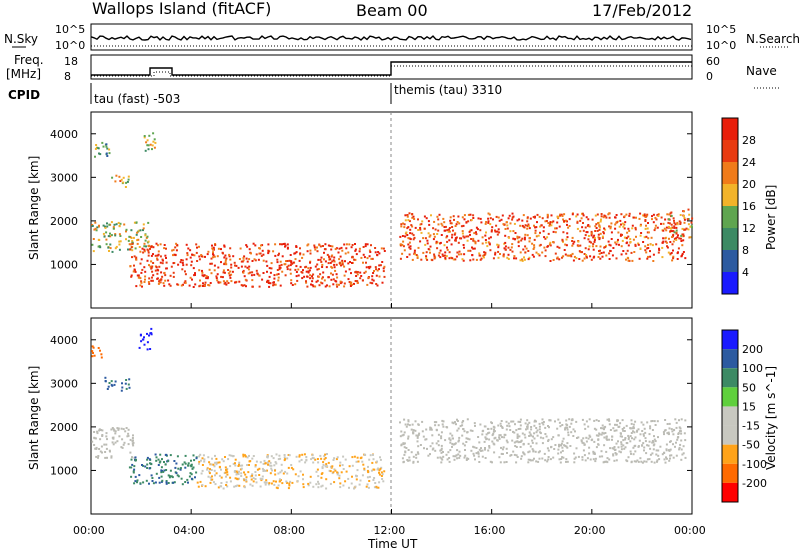 This screenshot has width=800, height=554. Describe the element at coordinates (730, 473) in the screenshot. I see `velocity-colorbar-swatch` at that location.